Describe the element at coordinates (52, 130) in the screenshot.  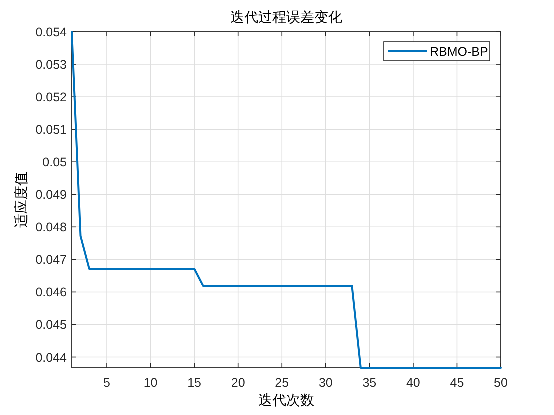
I see `y-tick-label: 0.051` at that location.